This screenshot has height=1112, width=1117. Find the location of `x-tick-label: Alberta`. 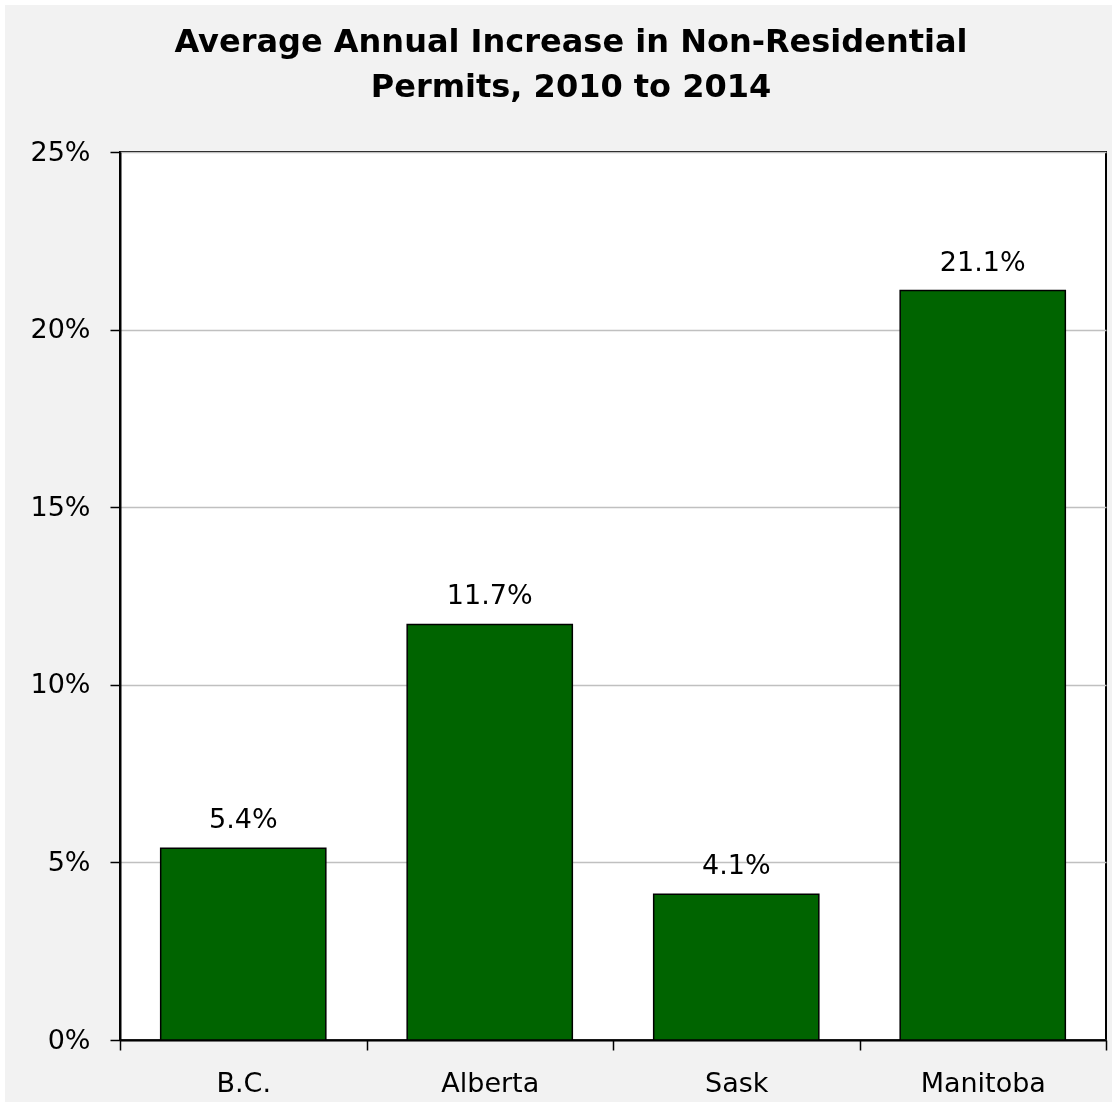

x-tick-label: Alberta is located at coordinates (490, 1082).